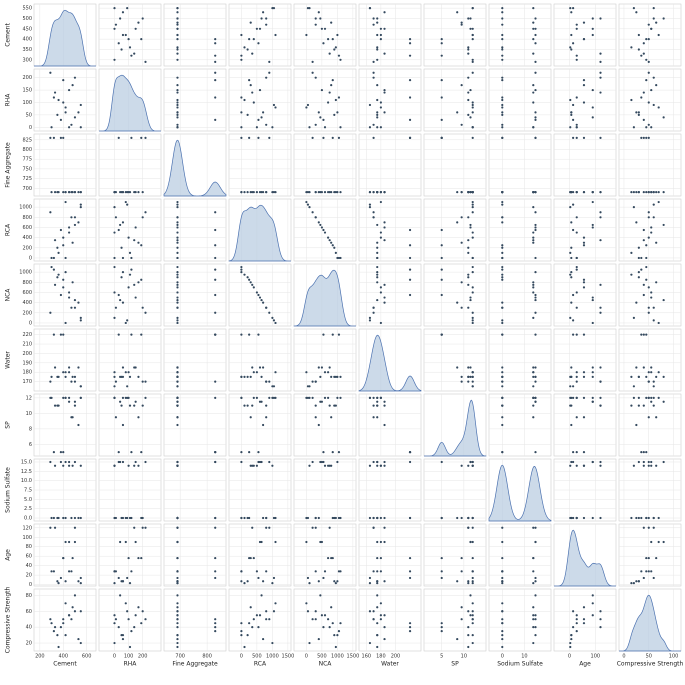 The width and height of the screenshot is (685, 685). I want to click on kde-area, so click(390, 363).